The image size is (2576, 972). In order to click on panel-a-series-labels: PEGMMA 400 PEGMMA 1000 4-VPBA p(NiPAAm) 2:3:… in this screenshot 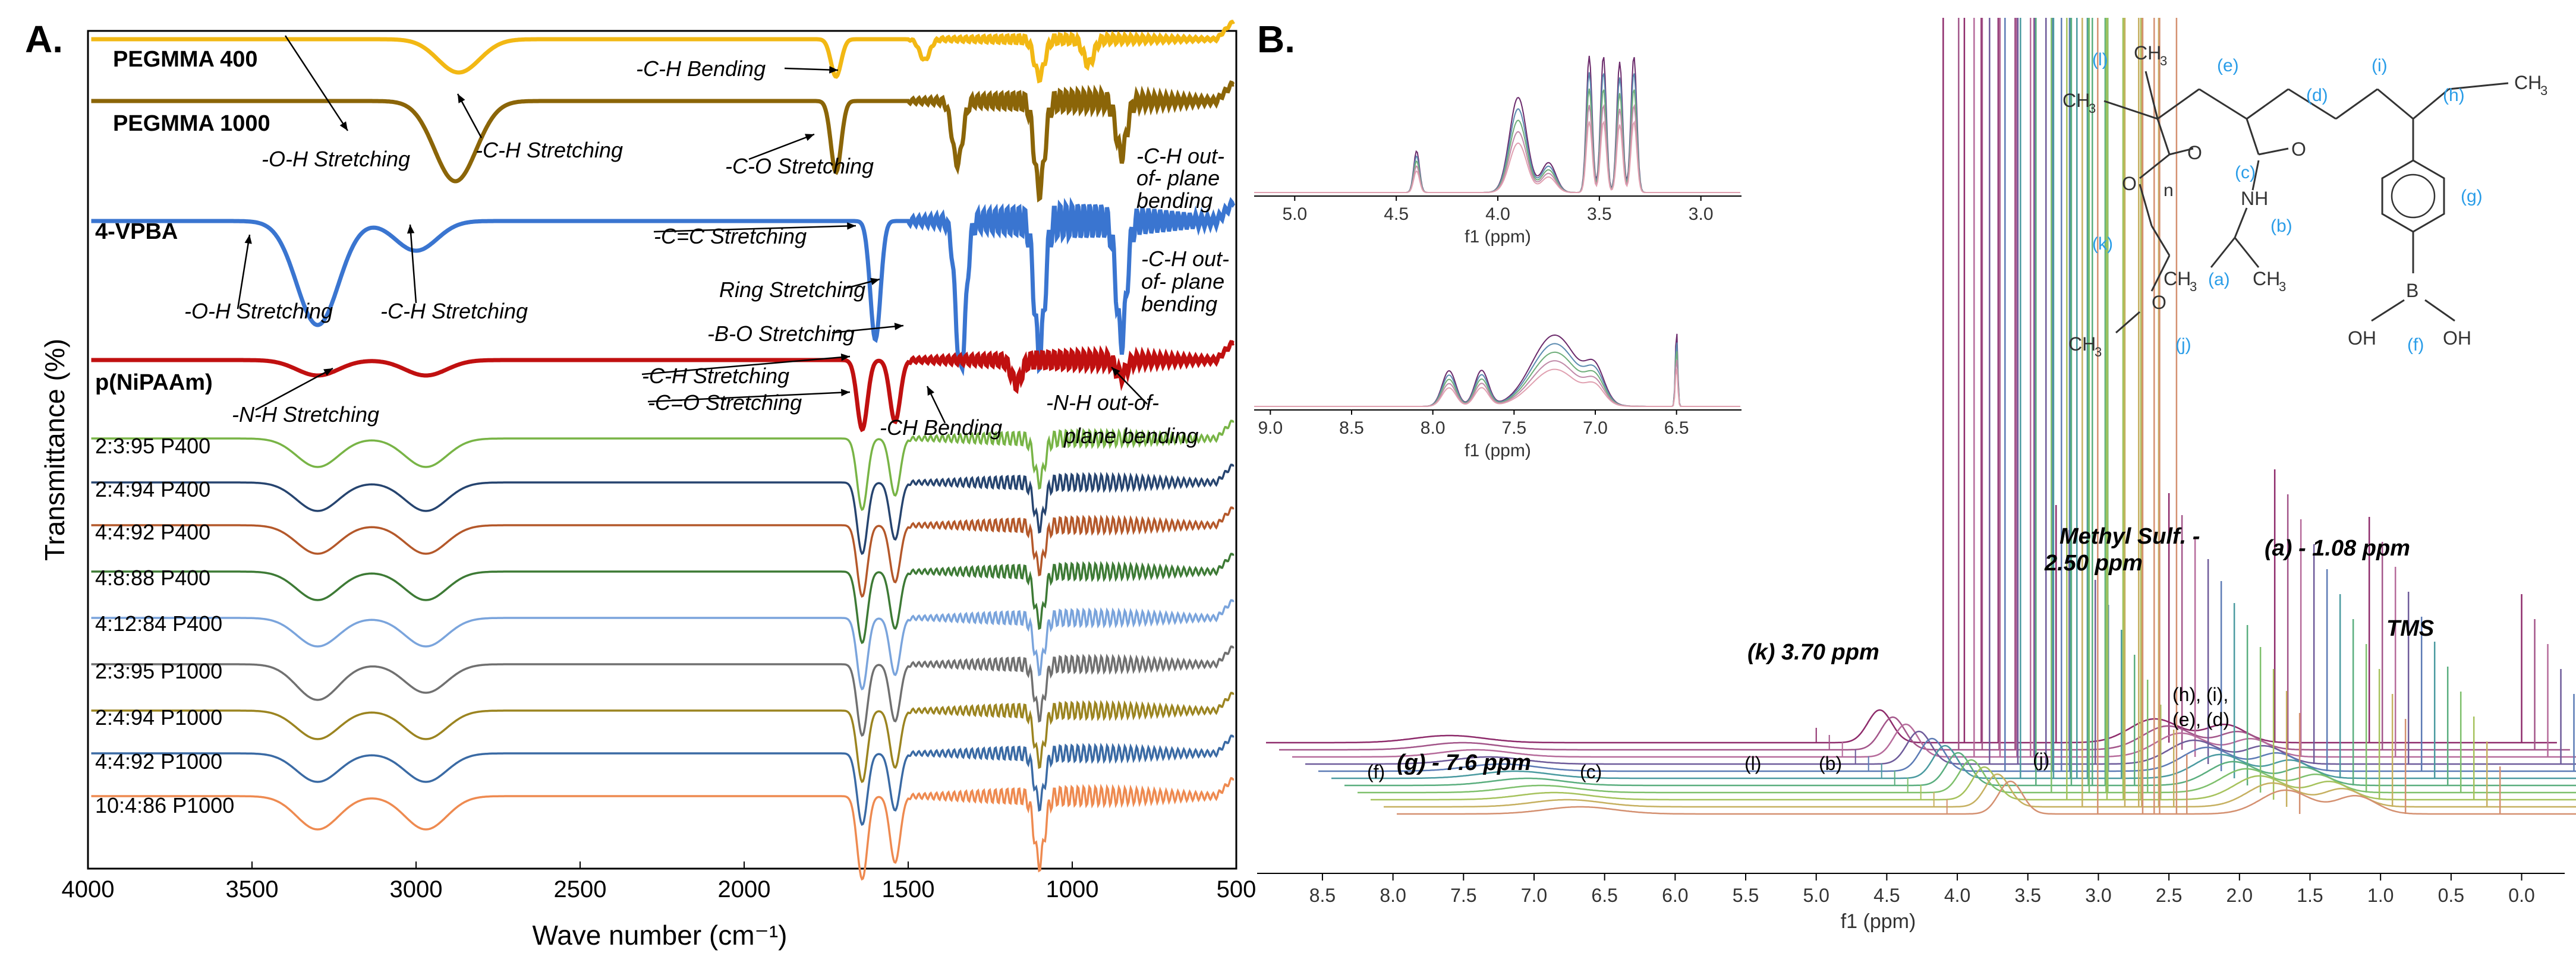, I will do `click(183, 432)`.